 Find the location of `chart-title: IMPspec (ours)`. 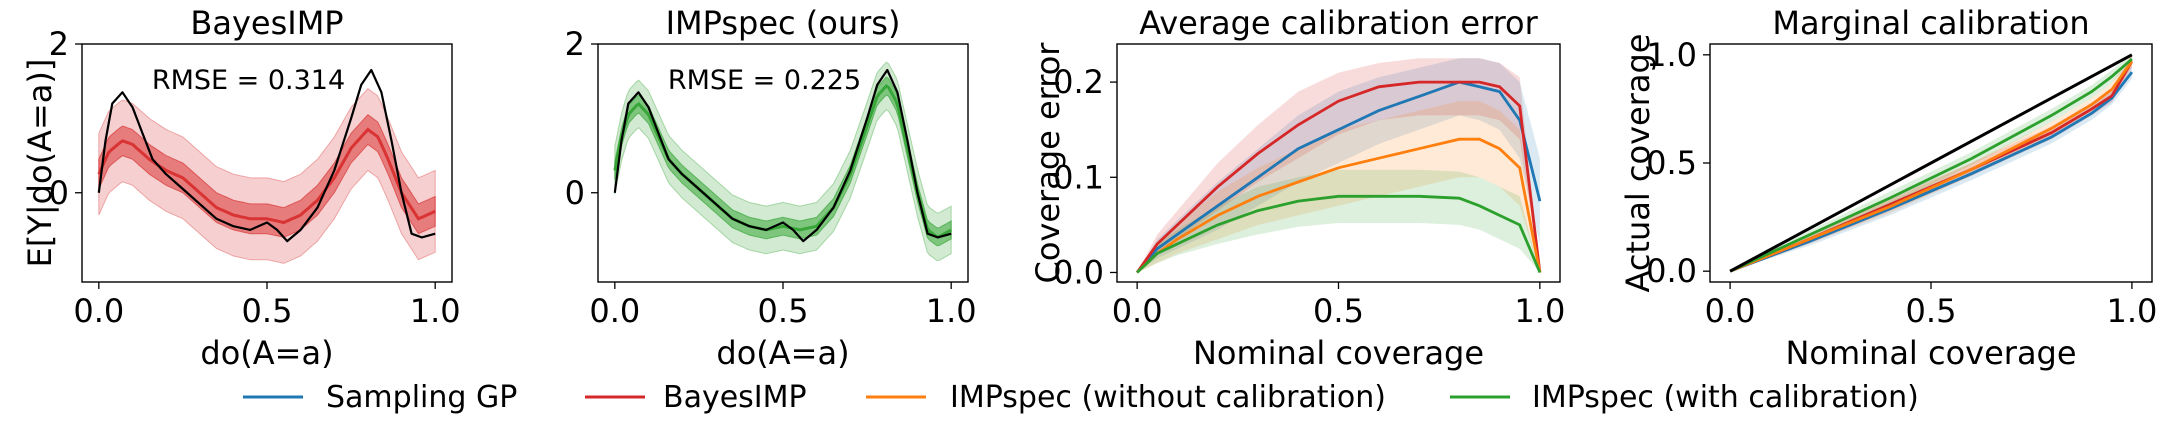

chart-title: IMPspec (ours) is located at coordinates (783, 23).